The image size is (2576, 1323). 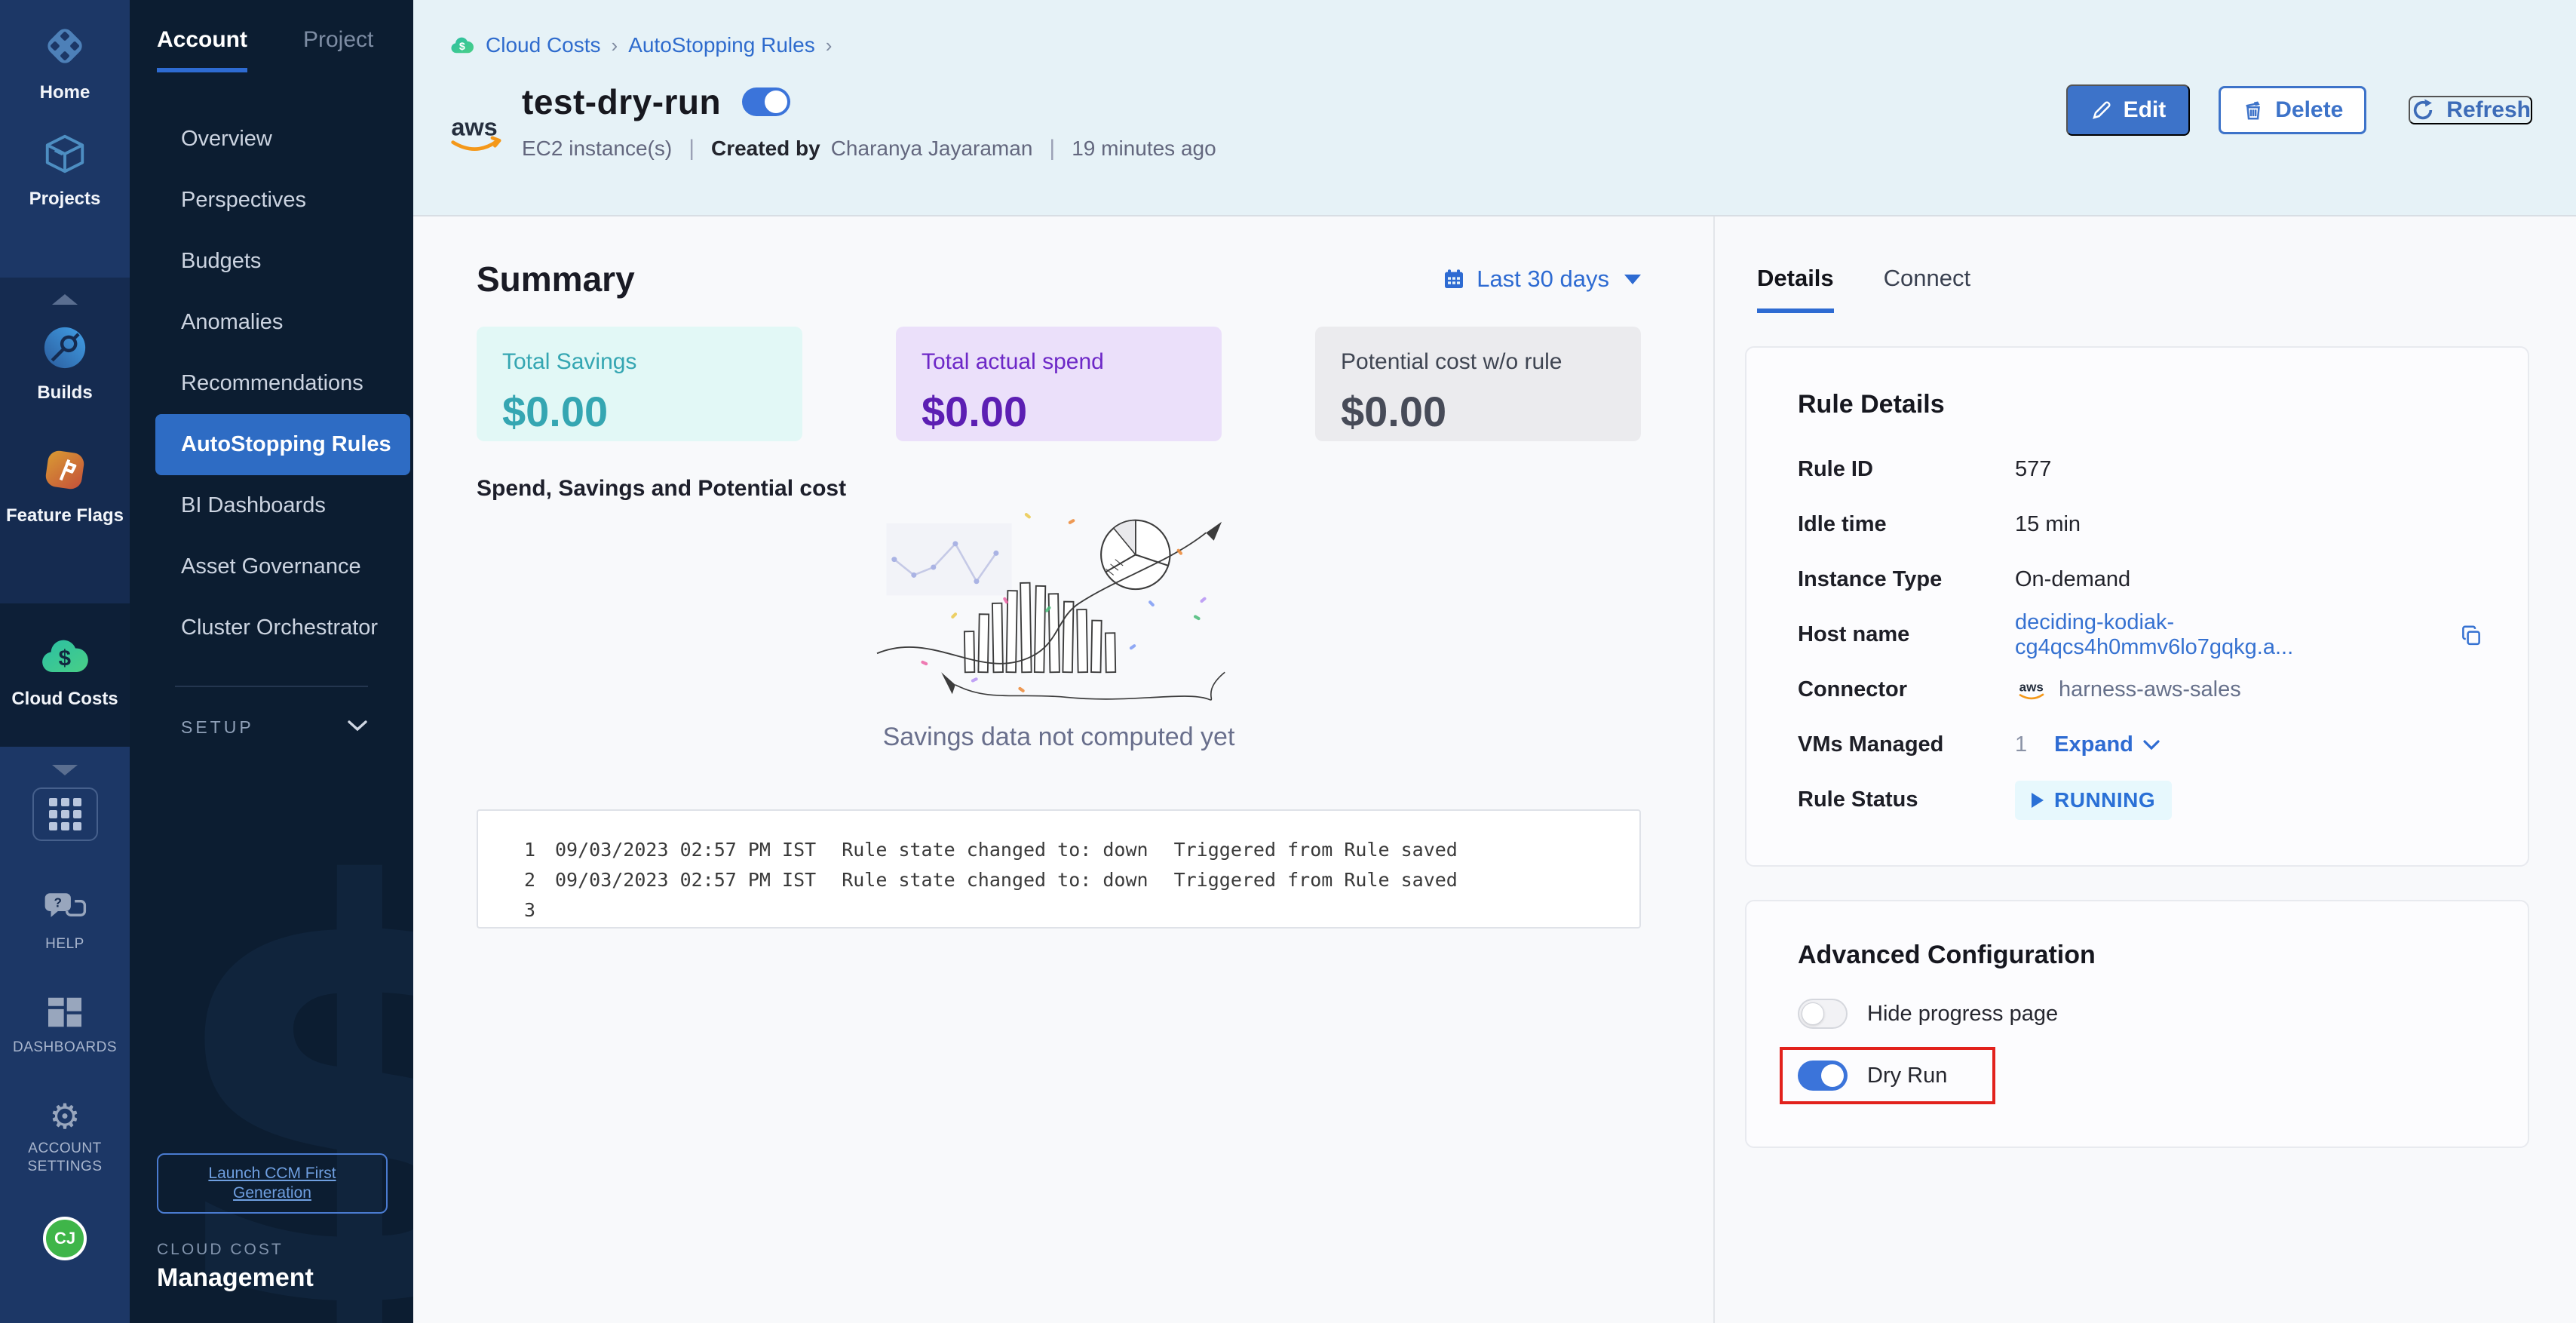 What do you see at coordinates (282, 444) in the screenshot?
I see `sidebar-item-autostopping-rules: AutoStopping Rules` at bounding box center [282, 444].